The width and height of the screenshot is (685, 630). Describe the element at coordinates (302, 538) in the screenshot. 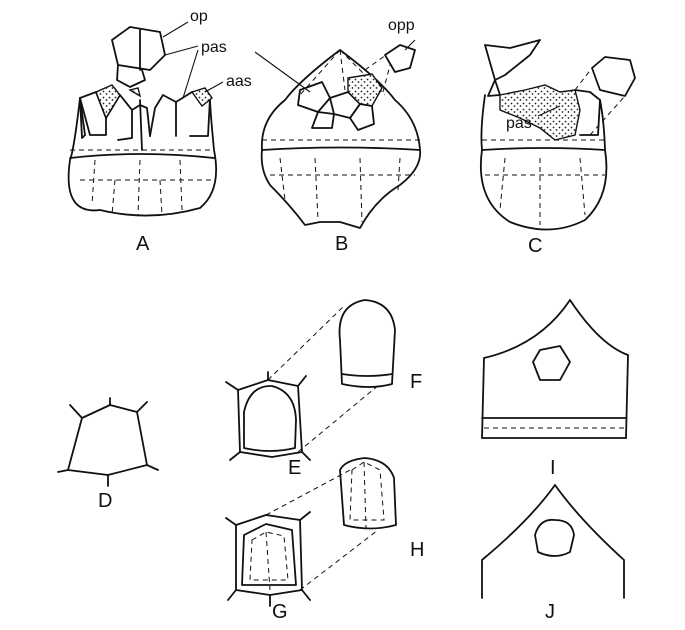

I see `archeopyle-drawing-g` at that location.